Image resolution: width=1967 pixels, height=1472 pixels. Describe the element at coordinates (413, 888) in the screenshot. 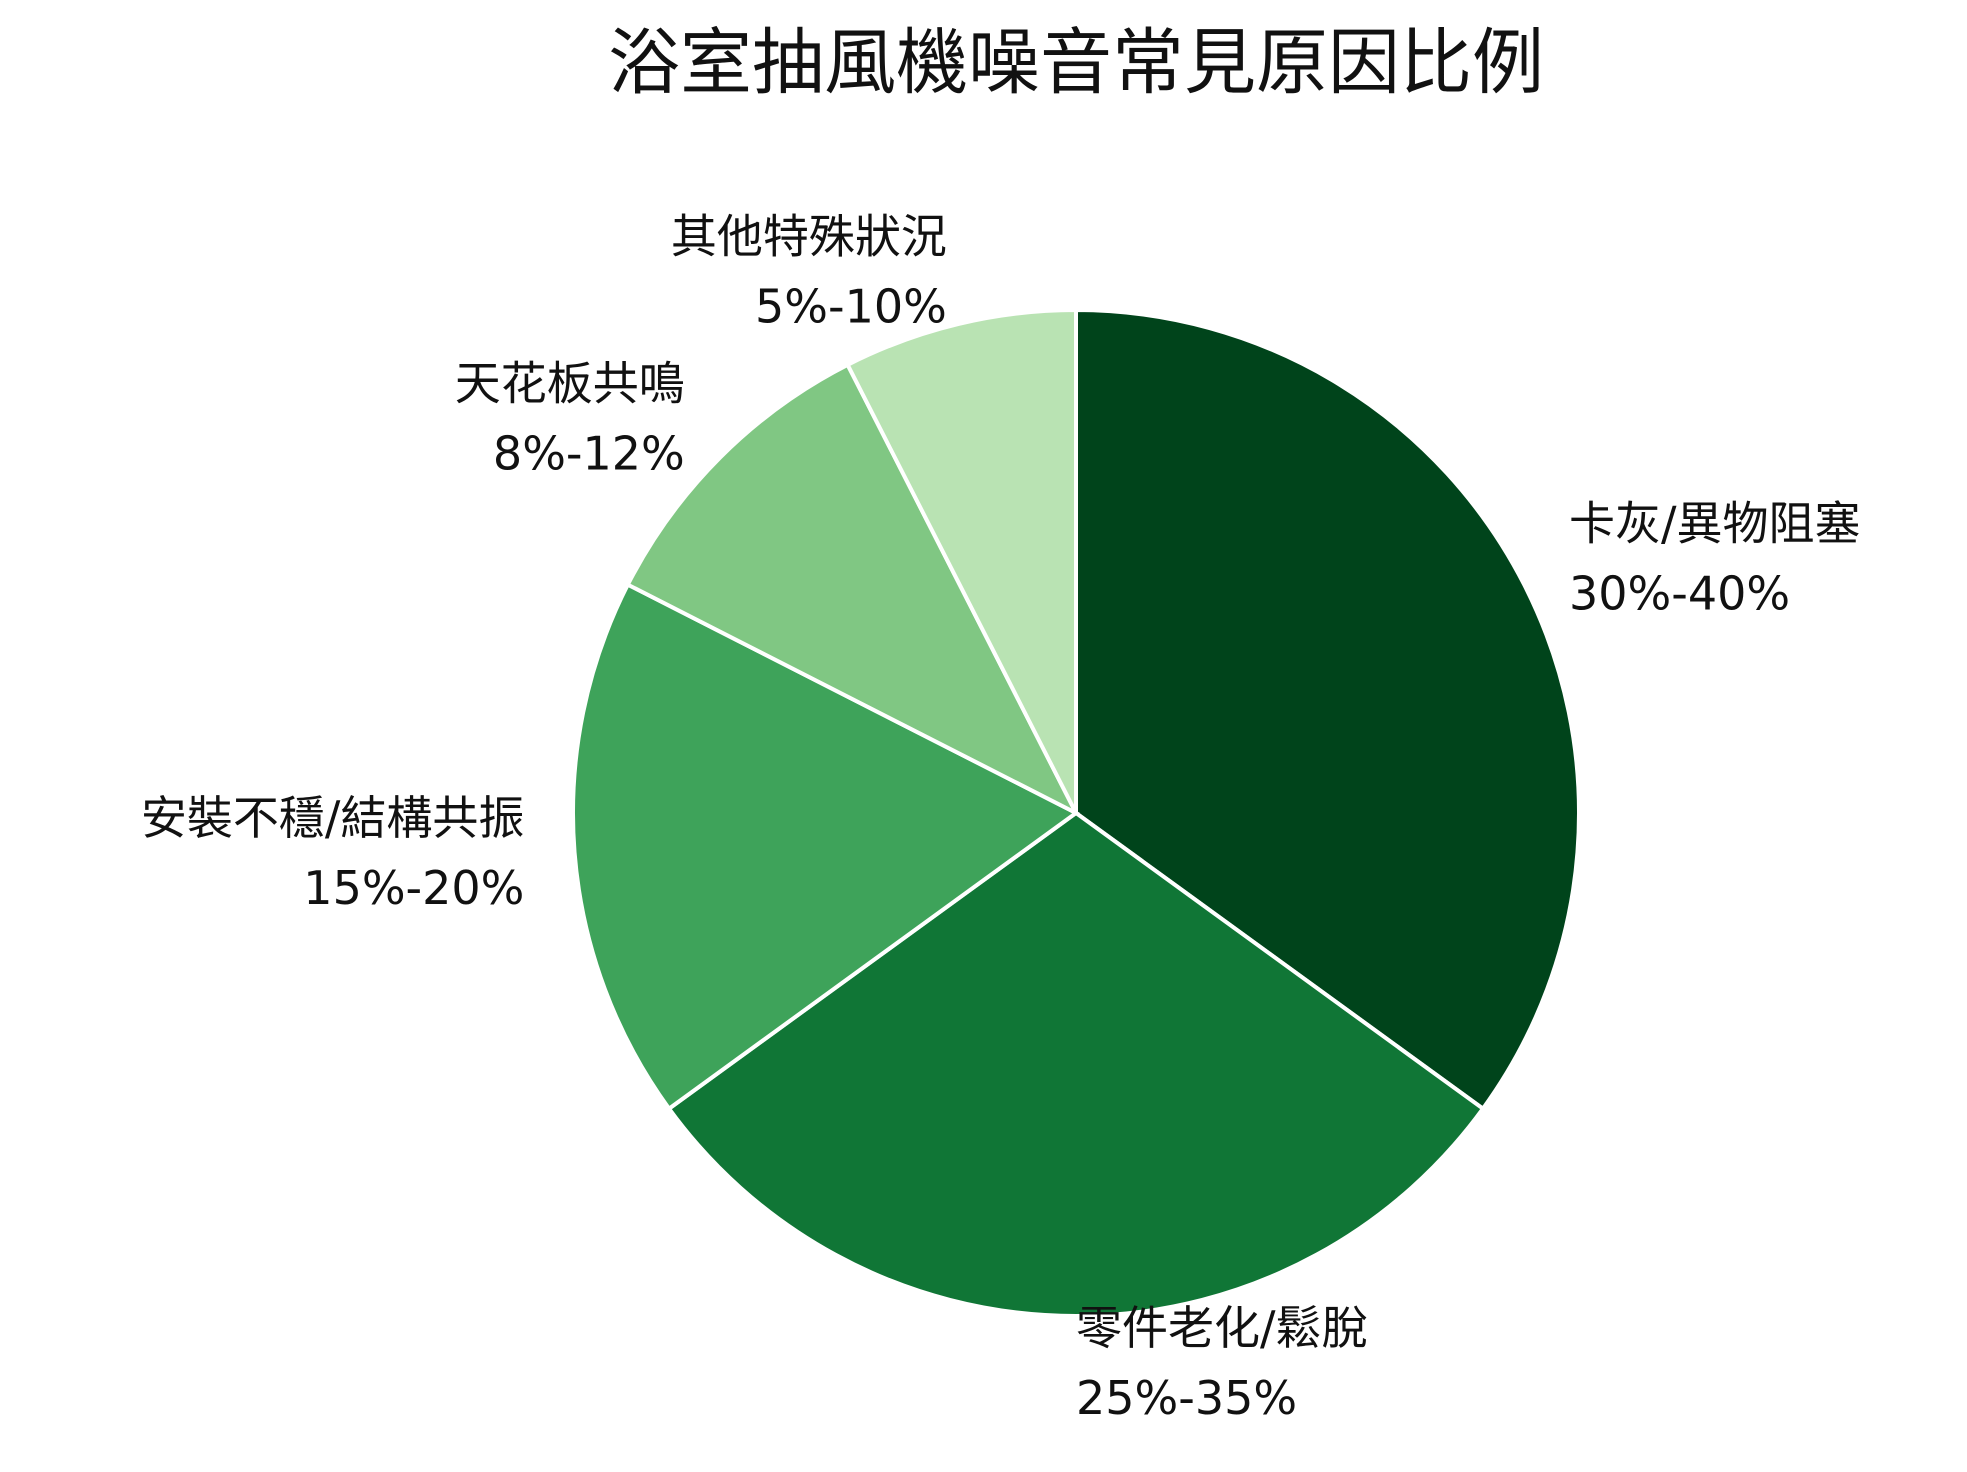

I see `slice-value-label: 15%-20%` at that location.